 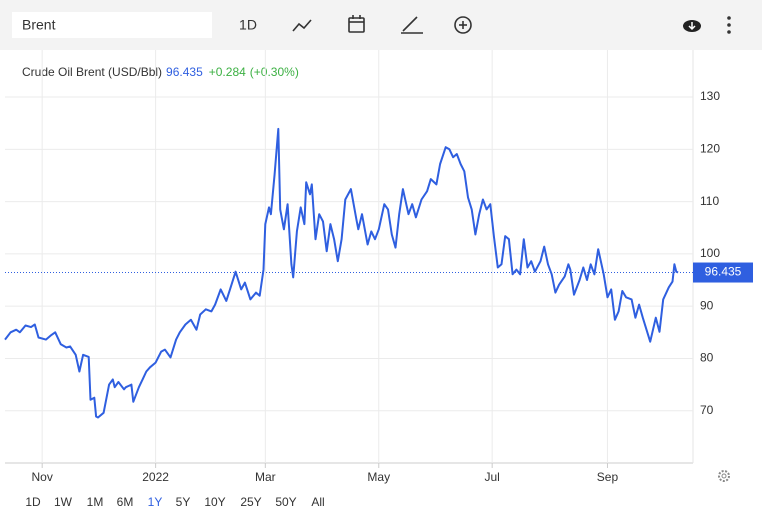 I want to click on y-tick-label: 130, so click(x=710, y=96).